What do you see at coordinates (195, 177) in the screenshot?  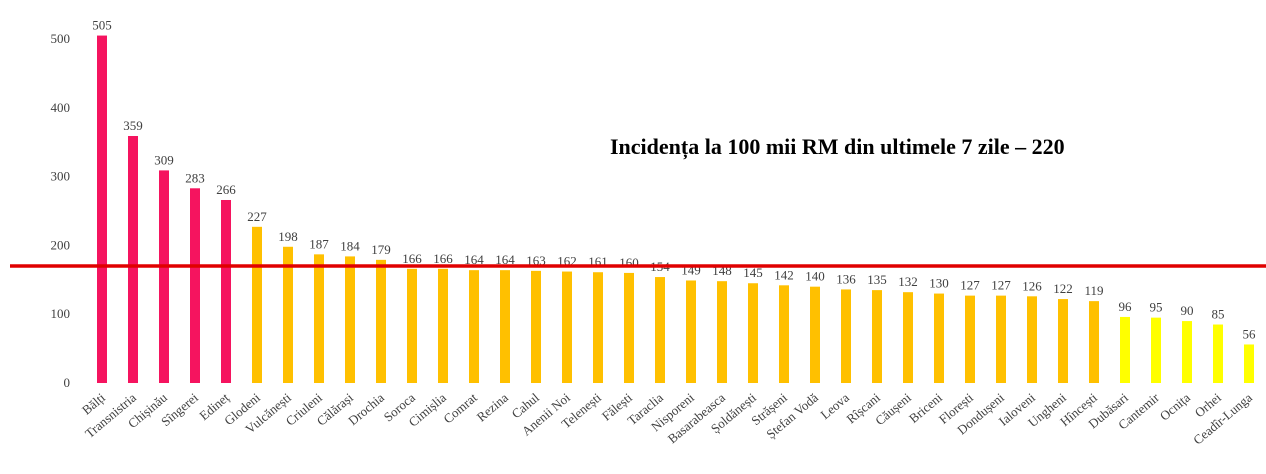 I see `data-label: 283` at bounding box center [195, 177].